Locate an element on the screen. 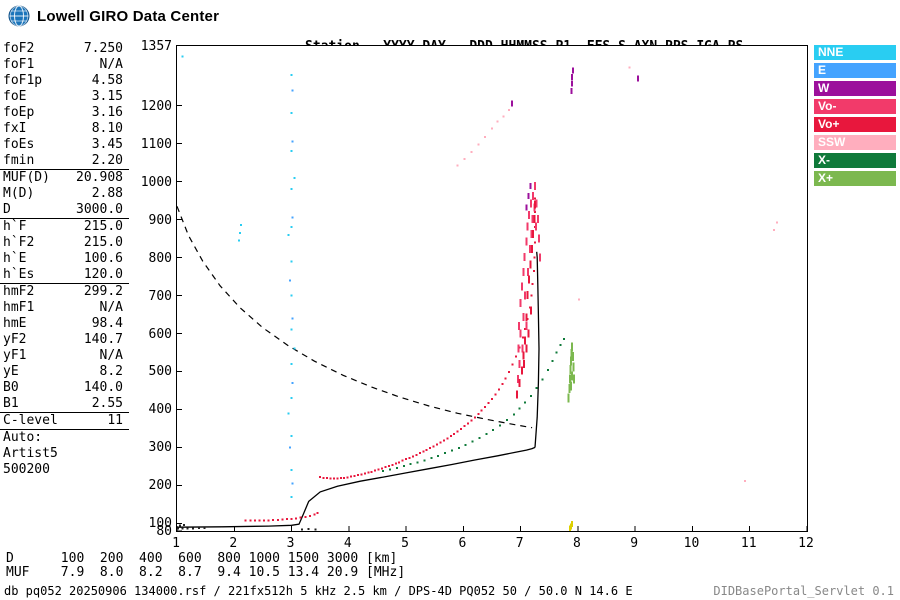 This screenshot has height=600, width=900. param-name: B0 is located at coordinates (11, 387).